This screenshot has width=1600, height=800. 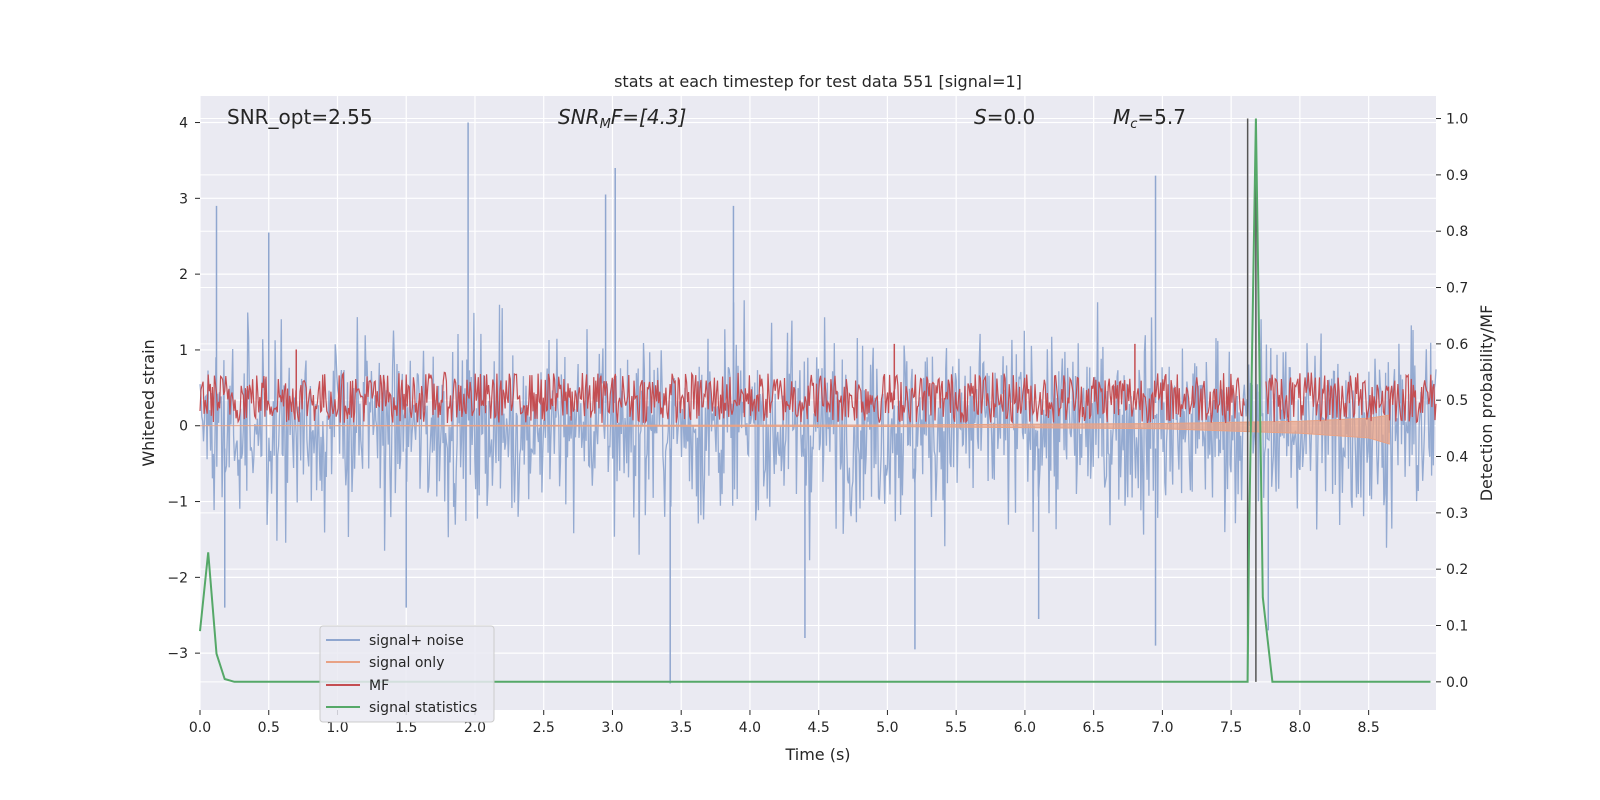 I want to click on series-signal-only, so click(x=794, y=429).